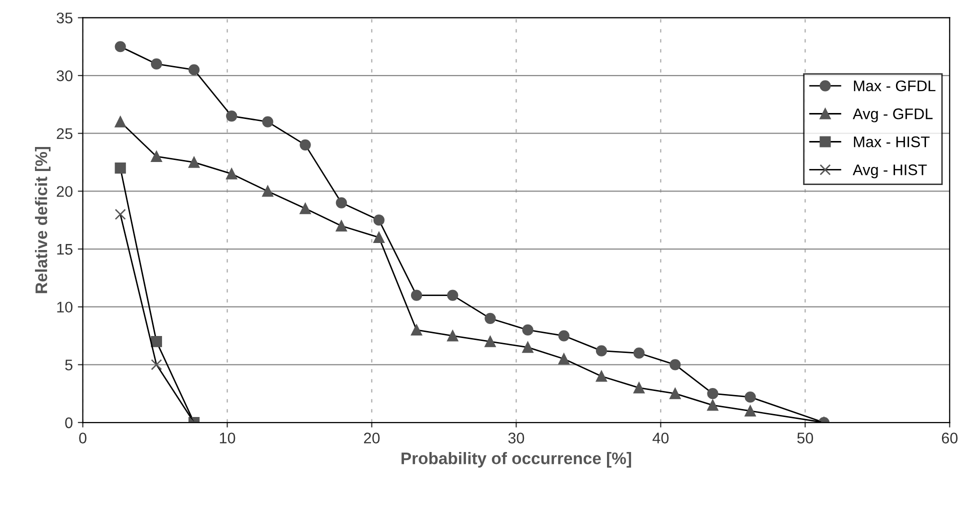 The image size is (974, 506). What do you see at coordinates (42, 220) in the screenshot?
I see `y-axis-title: Relative deficit [%]` at bounding box center [42, 220].